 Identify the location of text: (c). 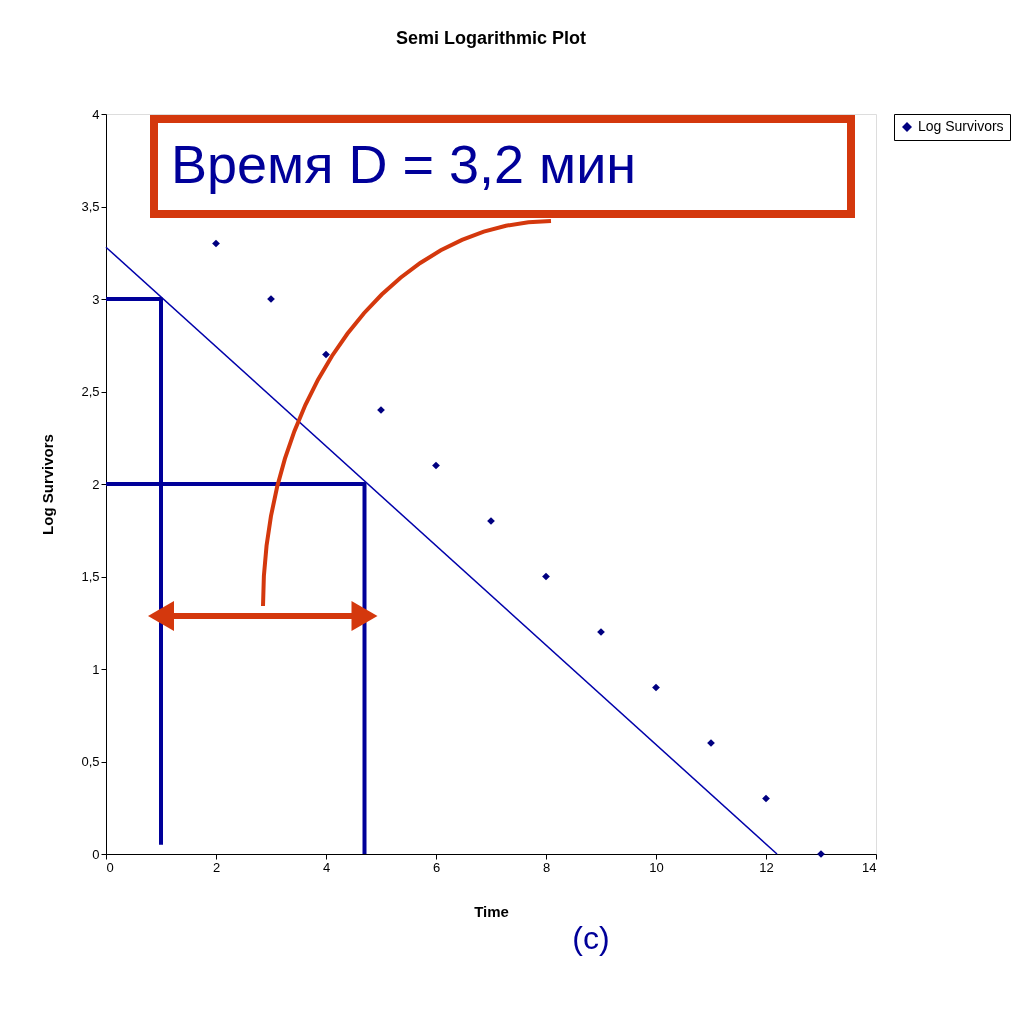
(591, 938).